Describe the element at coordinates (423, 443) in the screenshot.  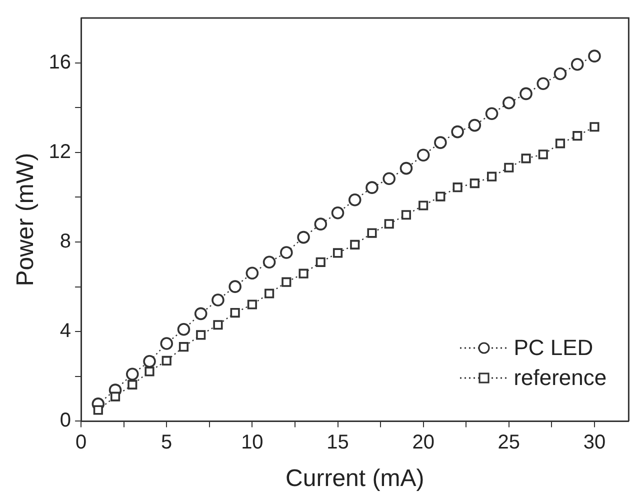
I see `x-tick-label: 20` at that location.